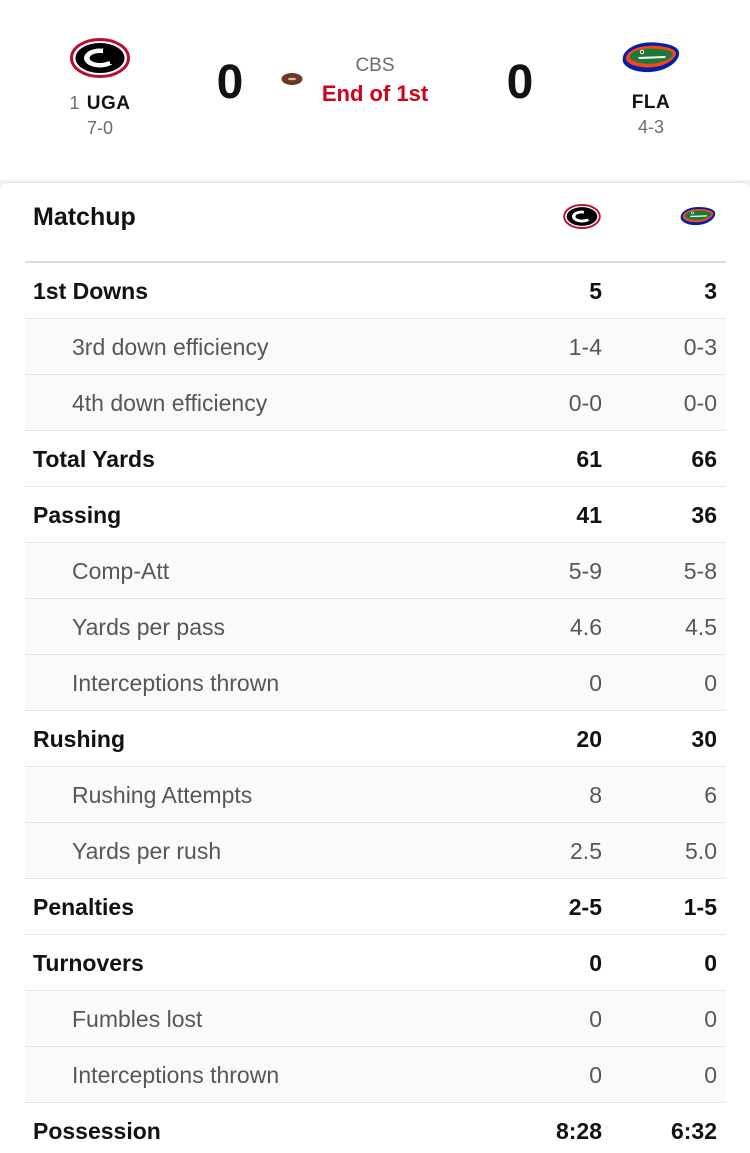 This screenshot has width=750, height=1153. I want to click on fla-stat-value: 66, so click(704, 459).